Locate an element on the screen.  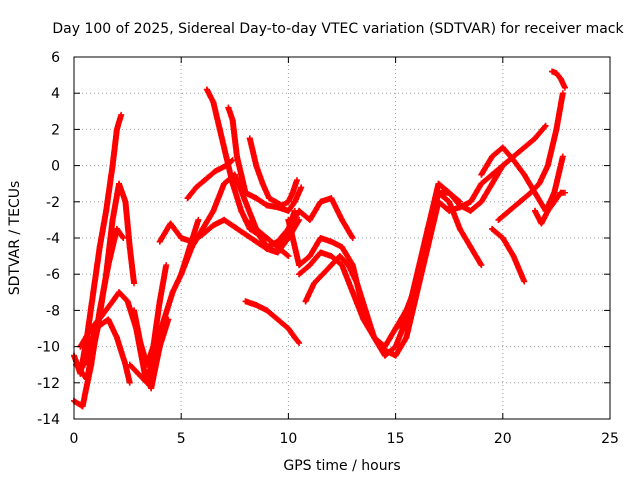
y-tick-label: -4 is located at coordinates (53, 239).